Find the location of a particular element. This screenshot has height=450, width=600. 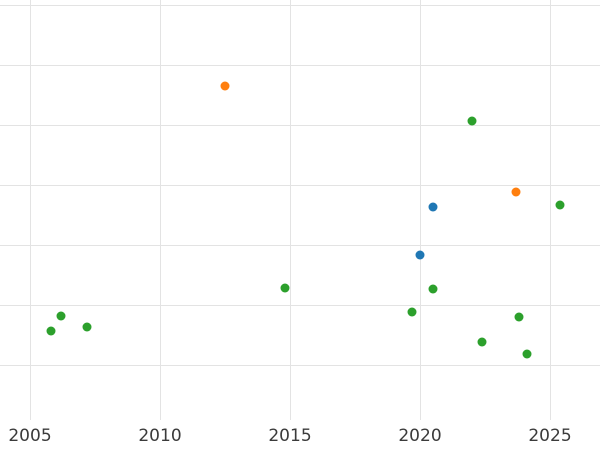

x-axis-tick-label: 2010 is located at coordinates (160, 436).